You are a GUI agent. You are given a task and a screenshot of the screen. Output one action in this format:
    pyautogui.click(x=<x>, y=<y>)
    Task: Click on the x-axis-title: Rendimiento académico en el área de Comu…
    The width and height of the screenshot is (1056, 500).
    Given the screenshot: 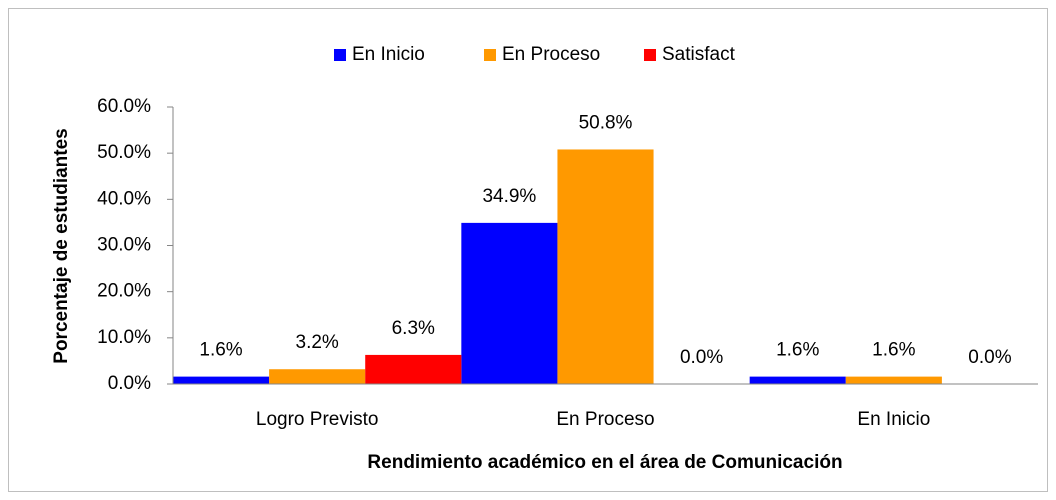 What is the action you would take?
    pyautogui.click(x=604, y=462)
    